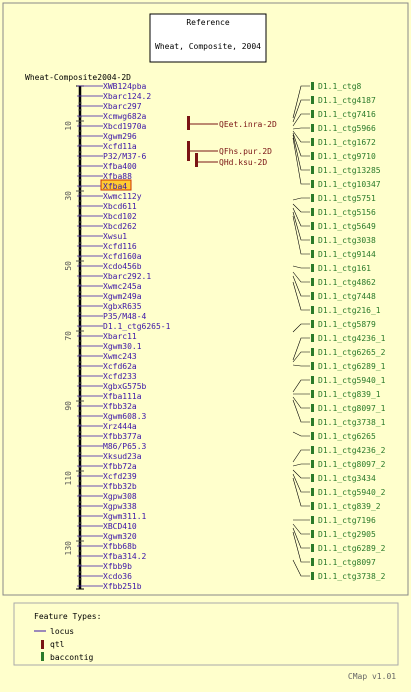 The image size is (411, 692). What do you see at coordinates (243, 162) in the screenshot?
I see `qtl-label-hd: QHd.ksu-2D` at bounding box center [243, 162].